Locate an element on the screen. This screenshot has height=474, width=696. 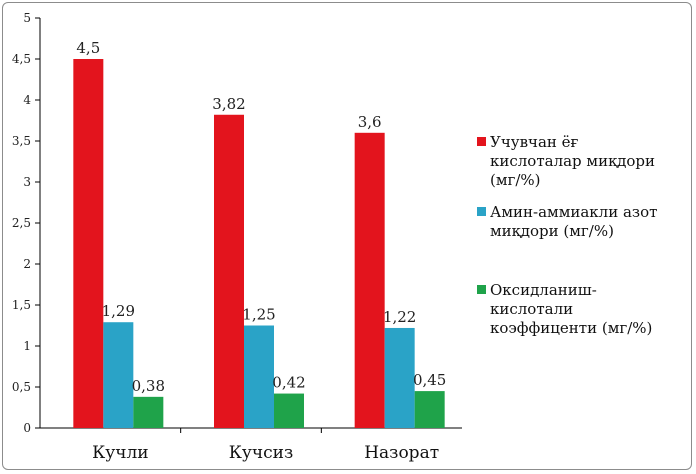
y-tick-label: 2,5 is located at coordinates (21, 223).